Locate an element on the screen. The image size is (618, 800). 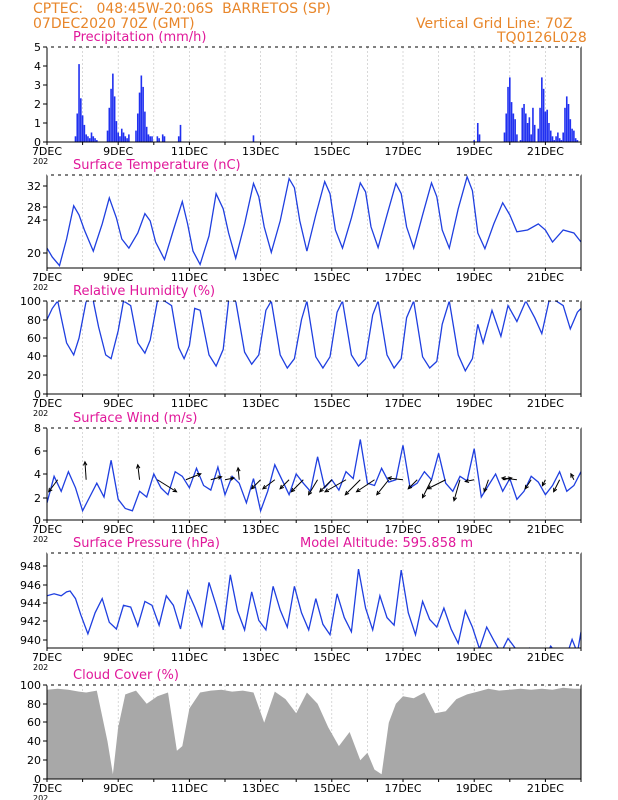
y-tick-label: 942 is located at coordinates (30, 621).